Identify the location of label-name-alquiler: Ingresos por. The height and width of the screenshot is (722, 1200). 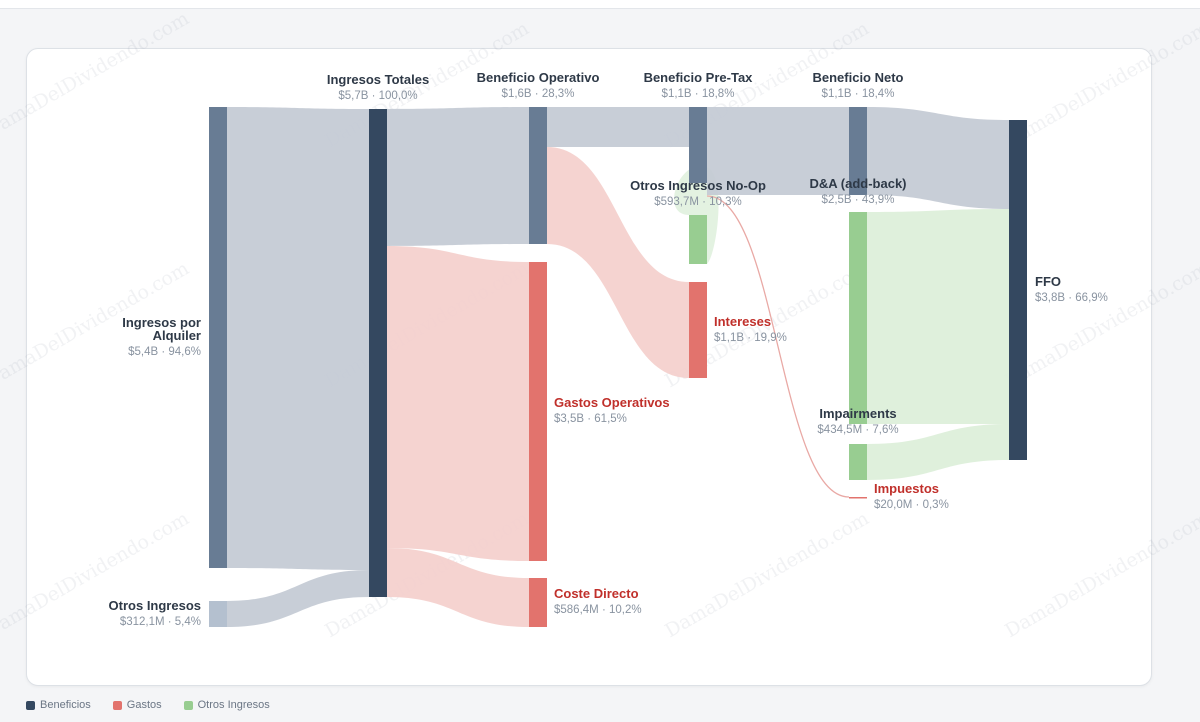
(161, 322).